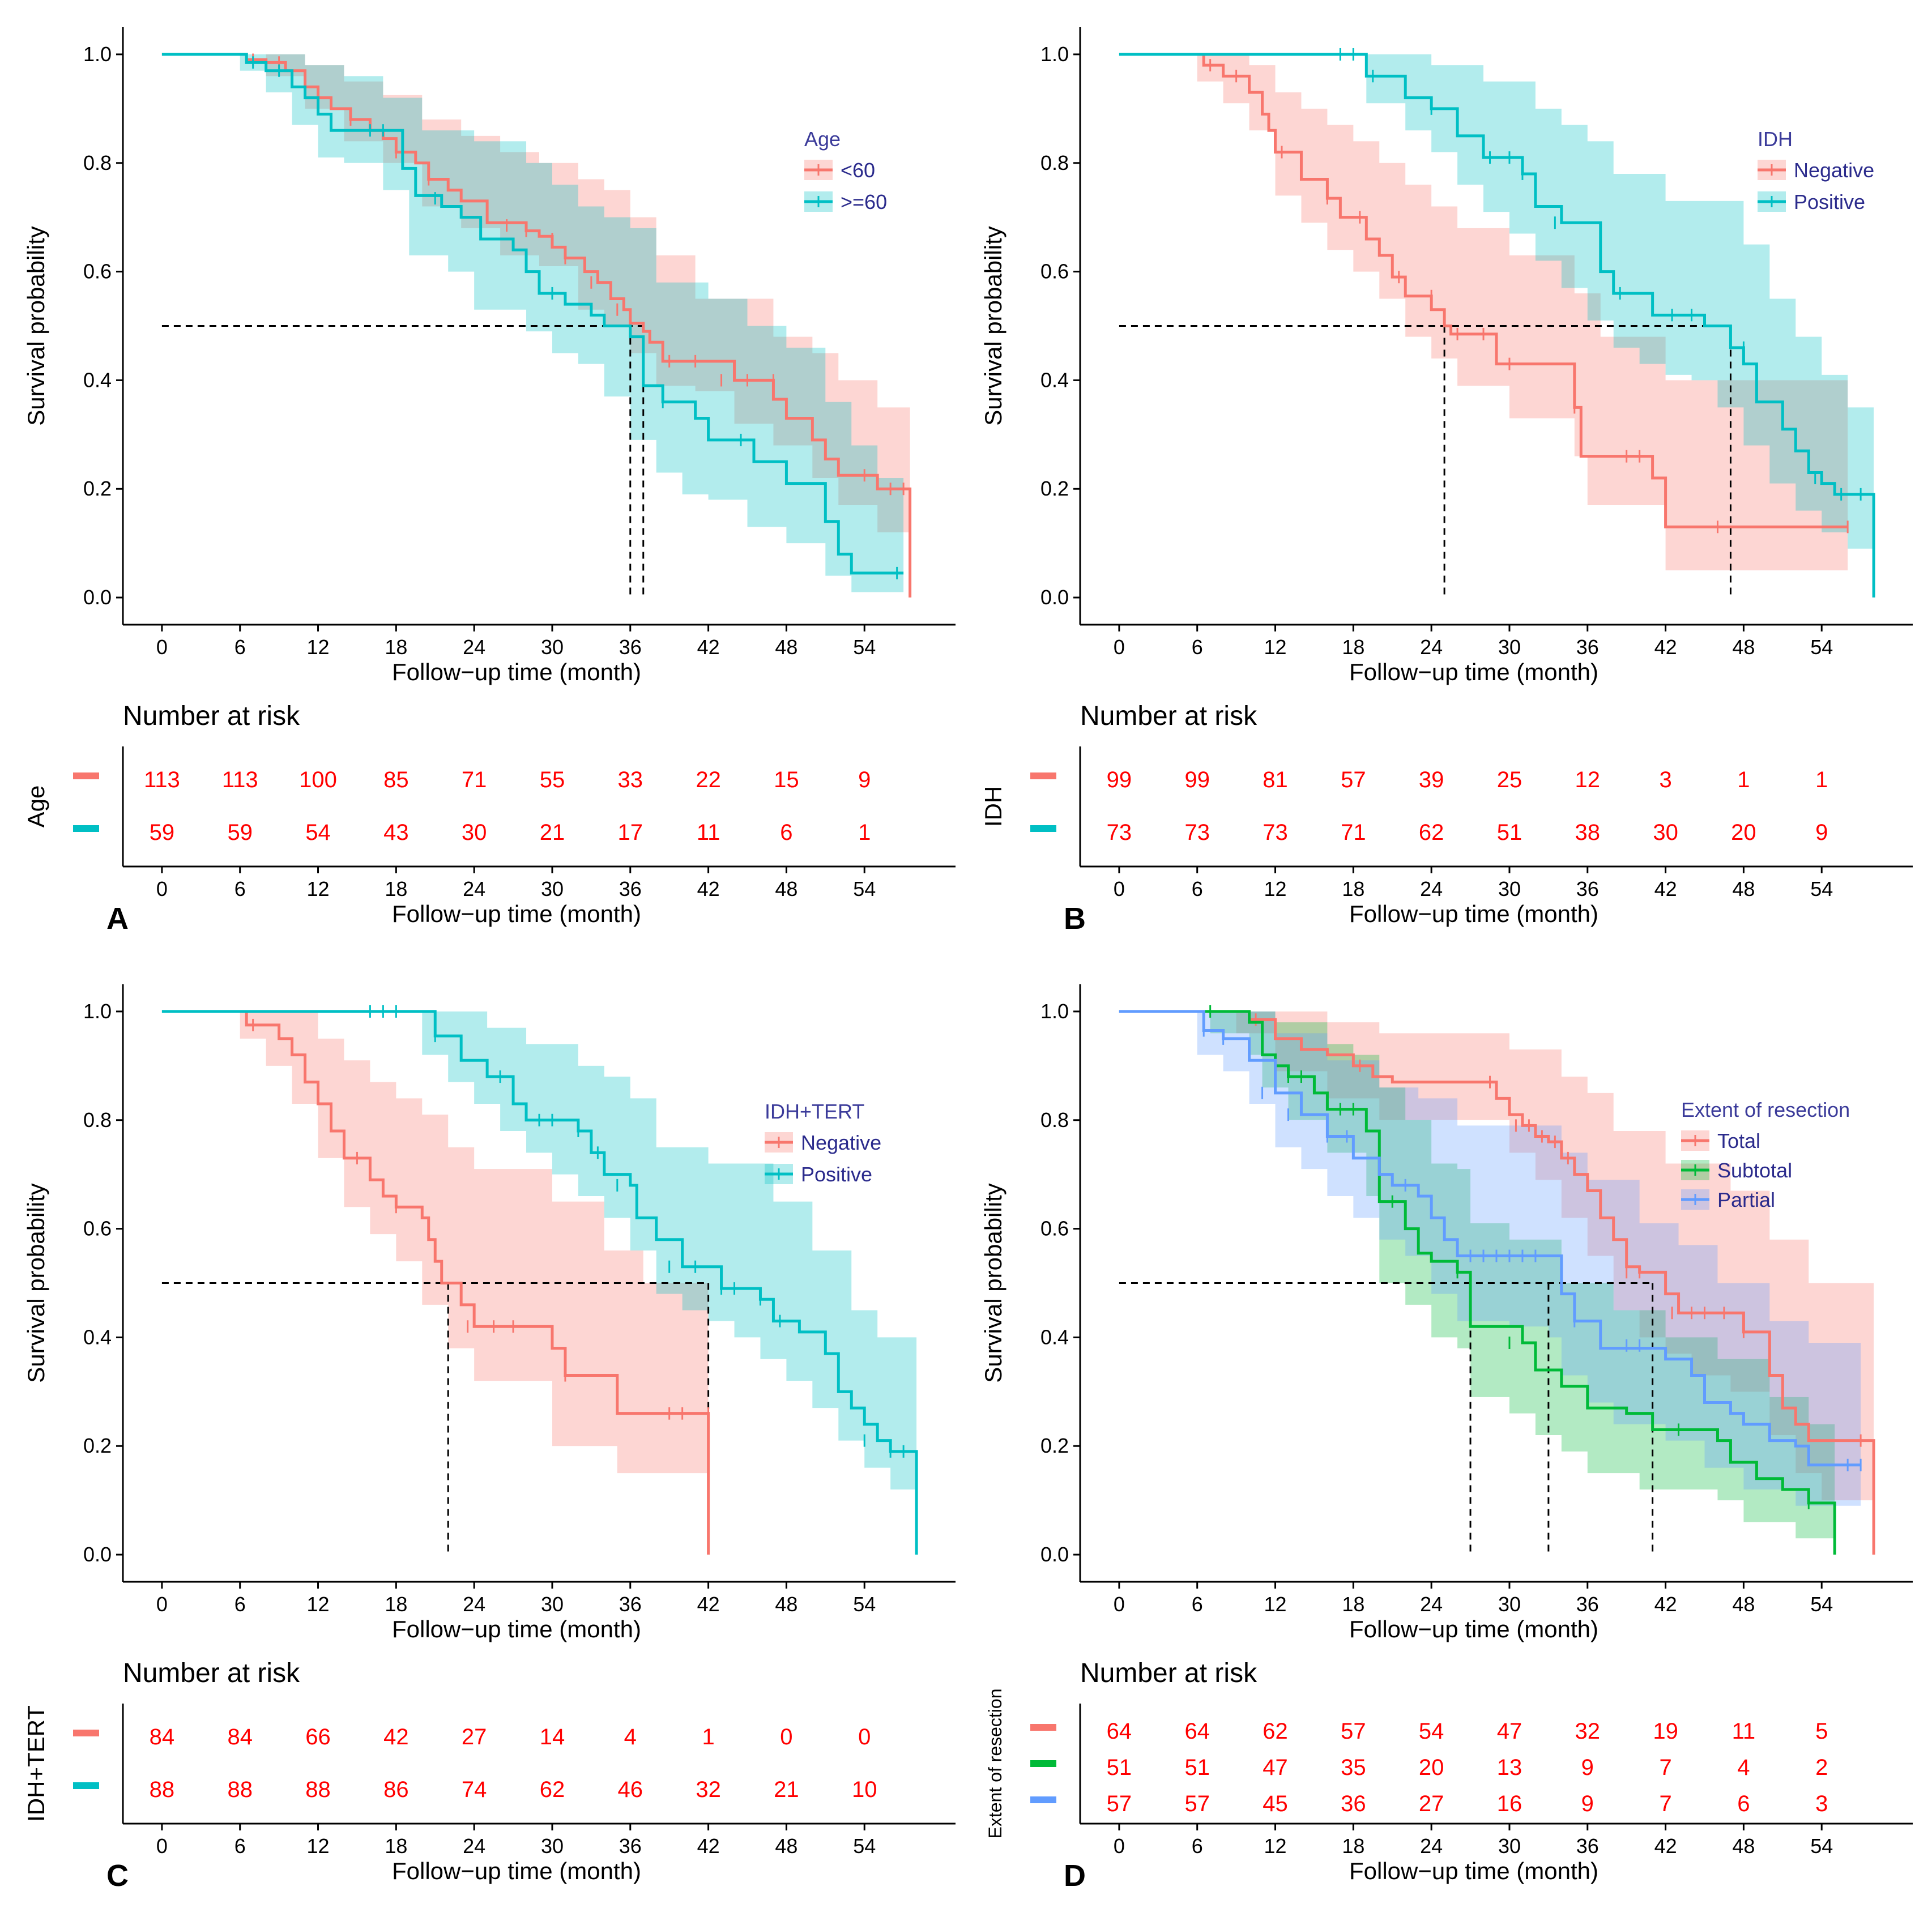  Describe the element at coordinates (396, 1737) in the screenshot. I see `risk-count: 42` at that location.